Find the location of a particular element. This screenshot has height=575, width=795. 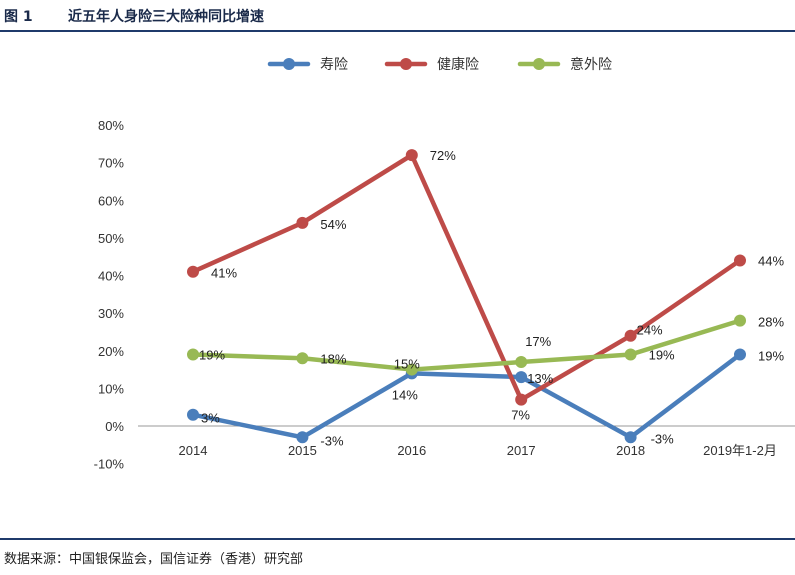

y-tick-label: 10% is located at coordinates (111, 388).